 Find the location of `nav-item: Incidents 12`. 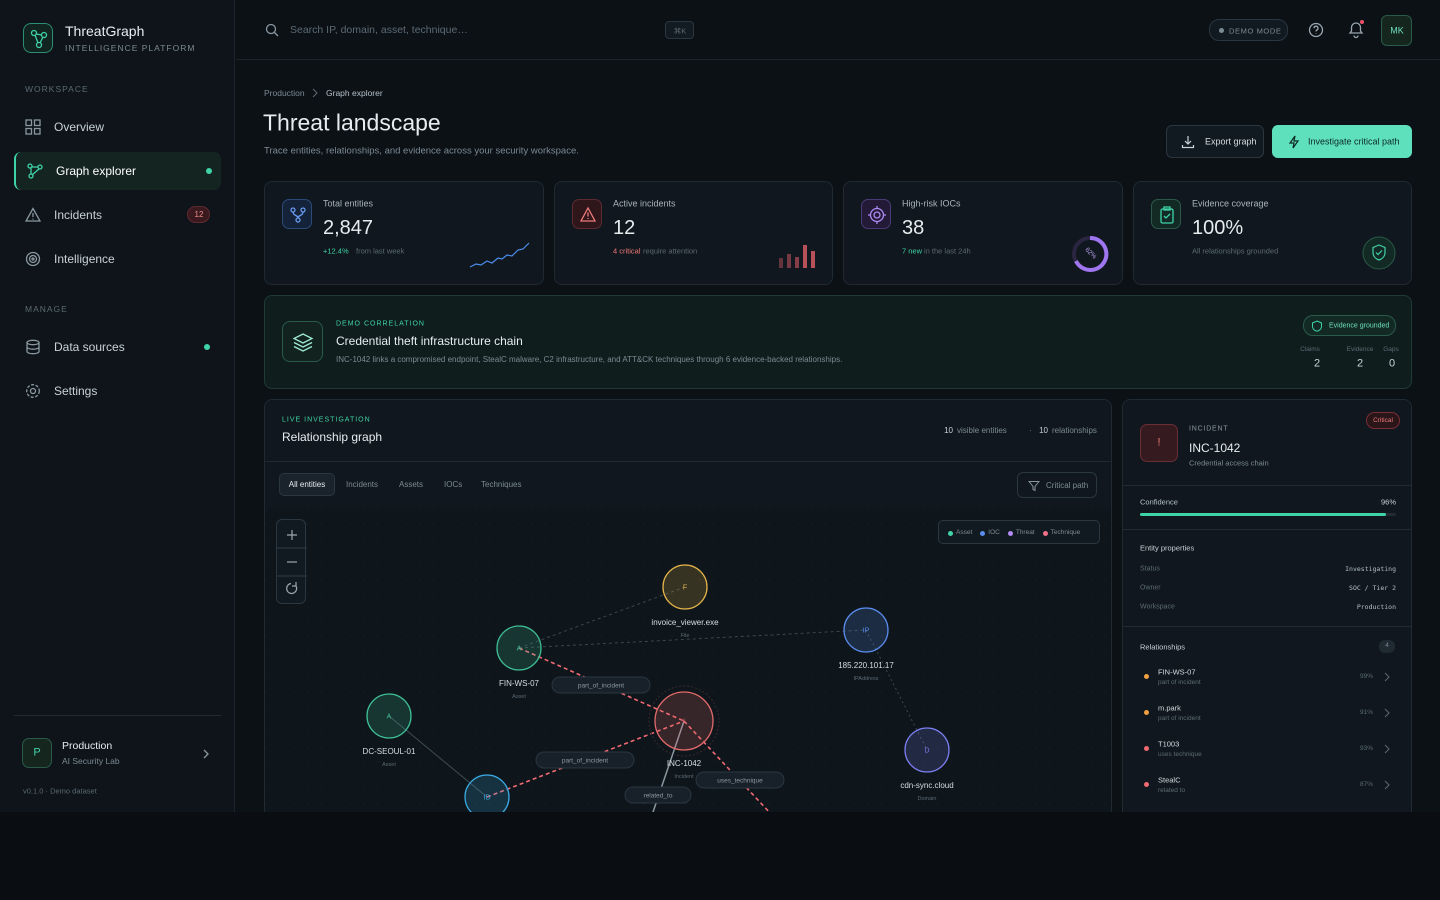

nav-item: Incidents 12 is located at coordinates (117, 215).